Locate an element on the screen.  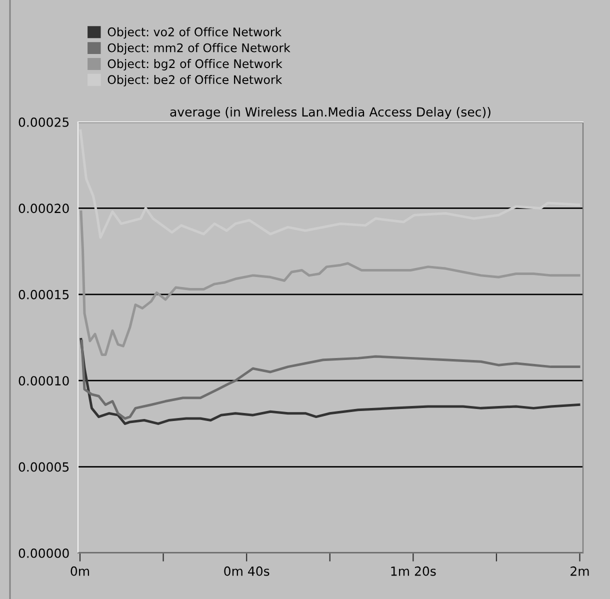
x-tick-label: 1m 20s is located at coordinates (413, 571).